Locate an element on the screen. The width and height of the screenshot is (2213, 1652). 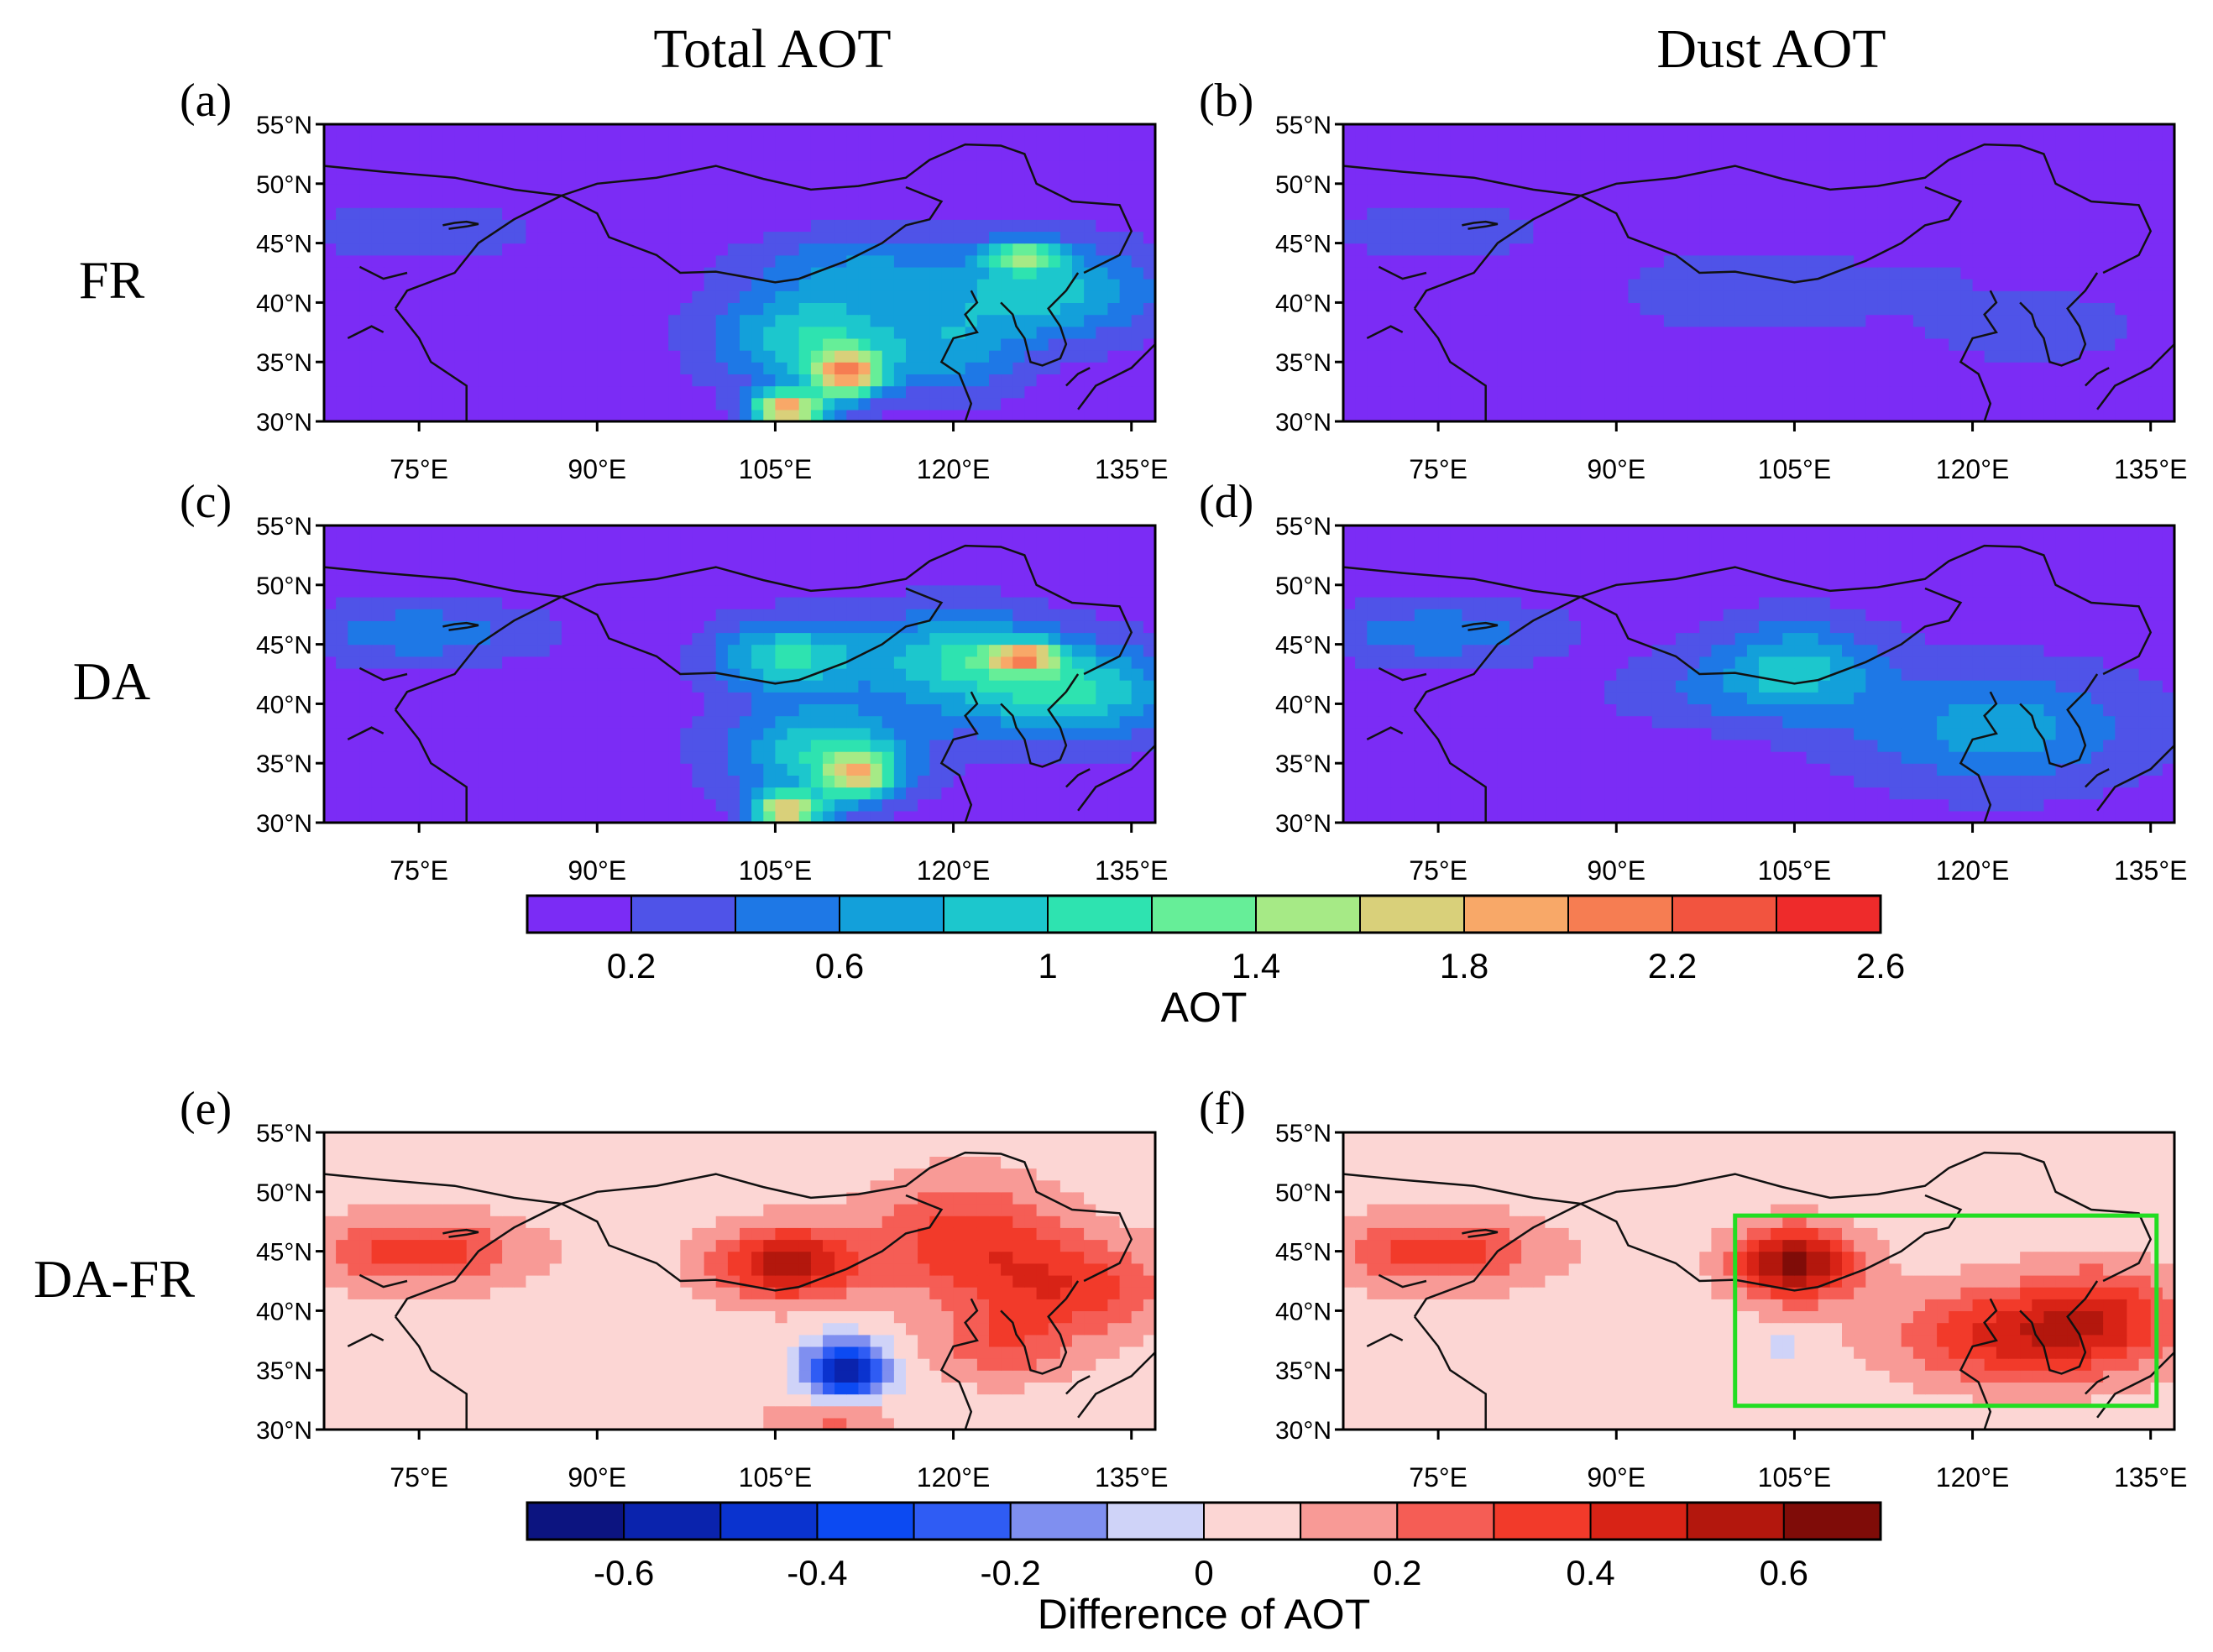
map-outline is located at coordinates (1497, 252).